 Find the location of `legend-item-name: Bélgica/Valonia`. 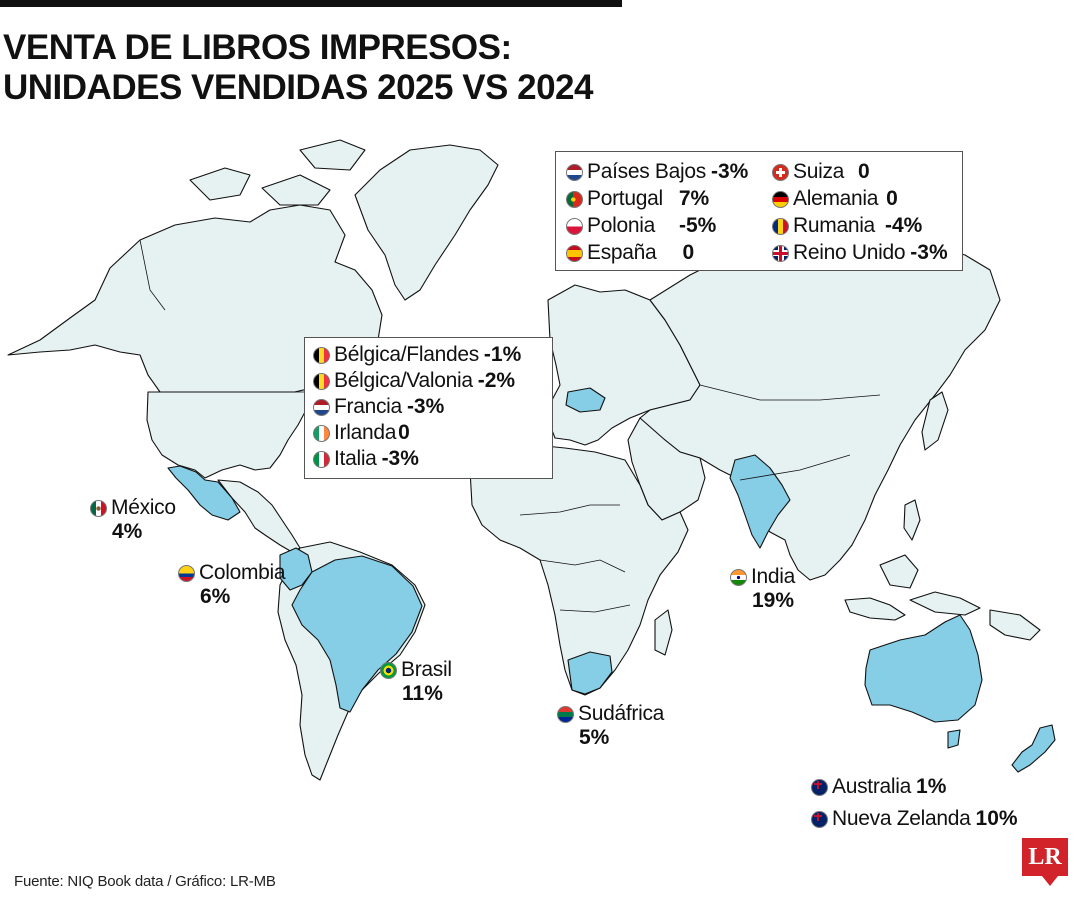

legend-item-name: Bélgica/Valonia is located at coordinates (403, 380).